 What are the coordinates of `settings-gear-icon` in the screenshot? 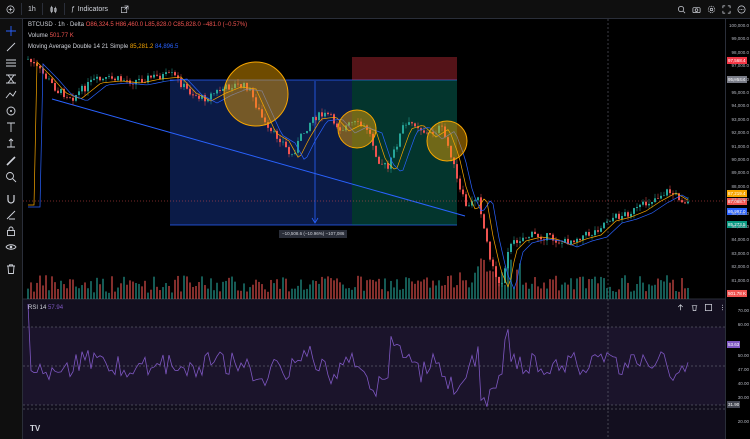 It's located at (711, 9).